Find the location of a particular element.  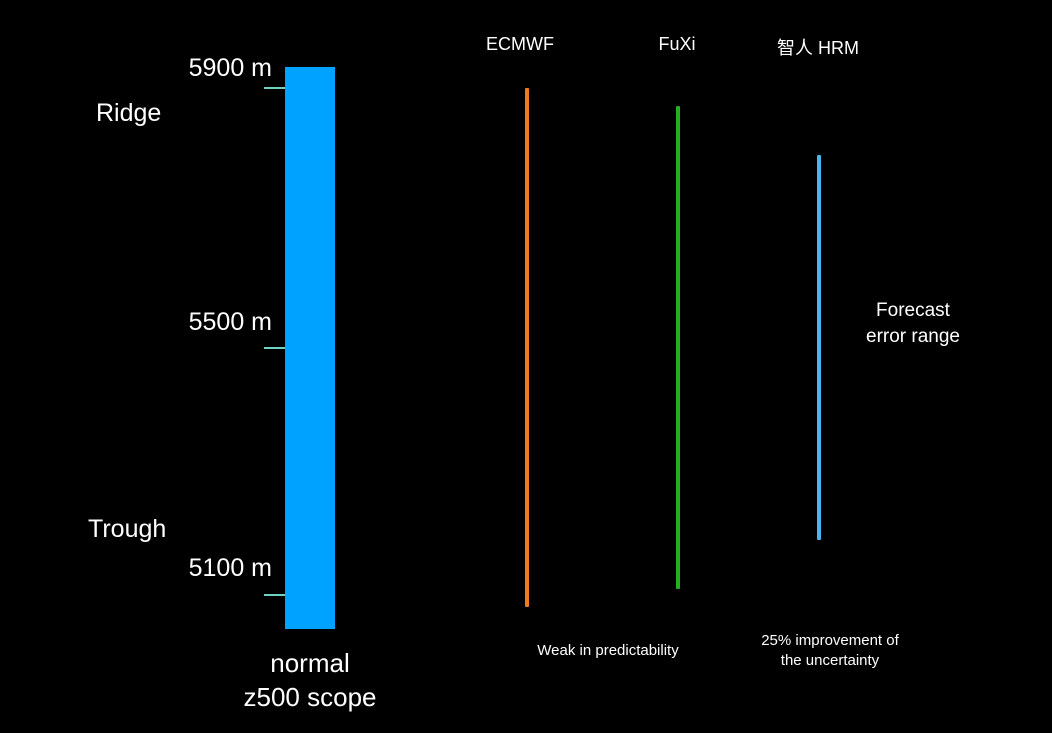

error-range-line2: error range is located at coordinates (913, 336).